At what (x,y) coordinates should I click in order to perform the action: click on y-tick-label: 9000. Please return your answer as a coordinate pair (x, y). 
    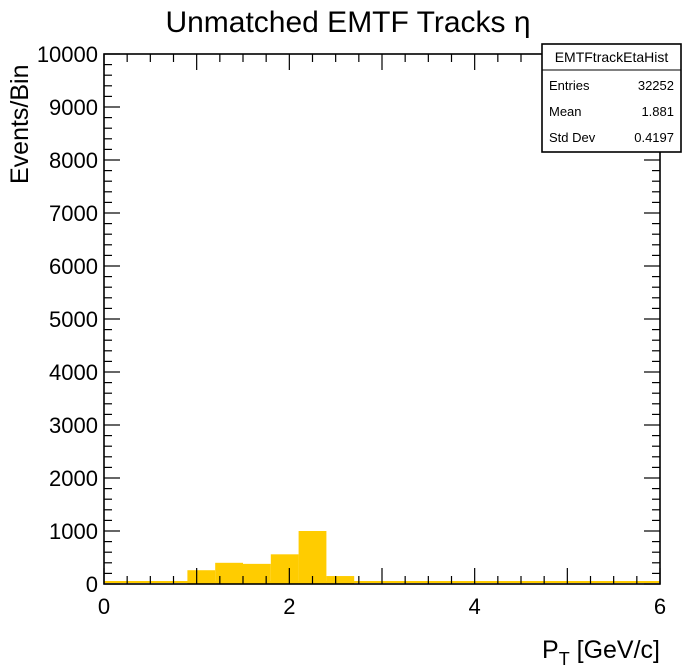
    Looking at the image, I should click on (73, 107).